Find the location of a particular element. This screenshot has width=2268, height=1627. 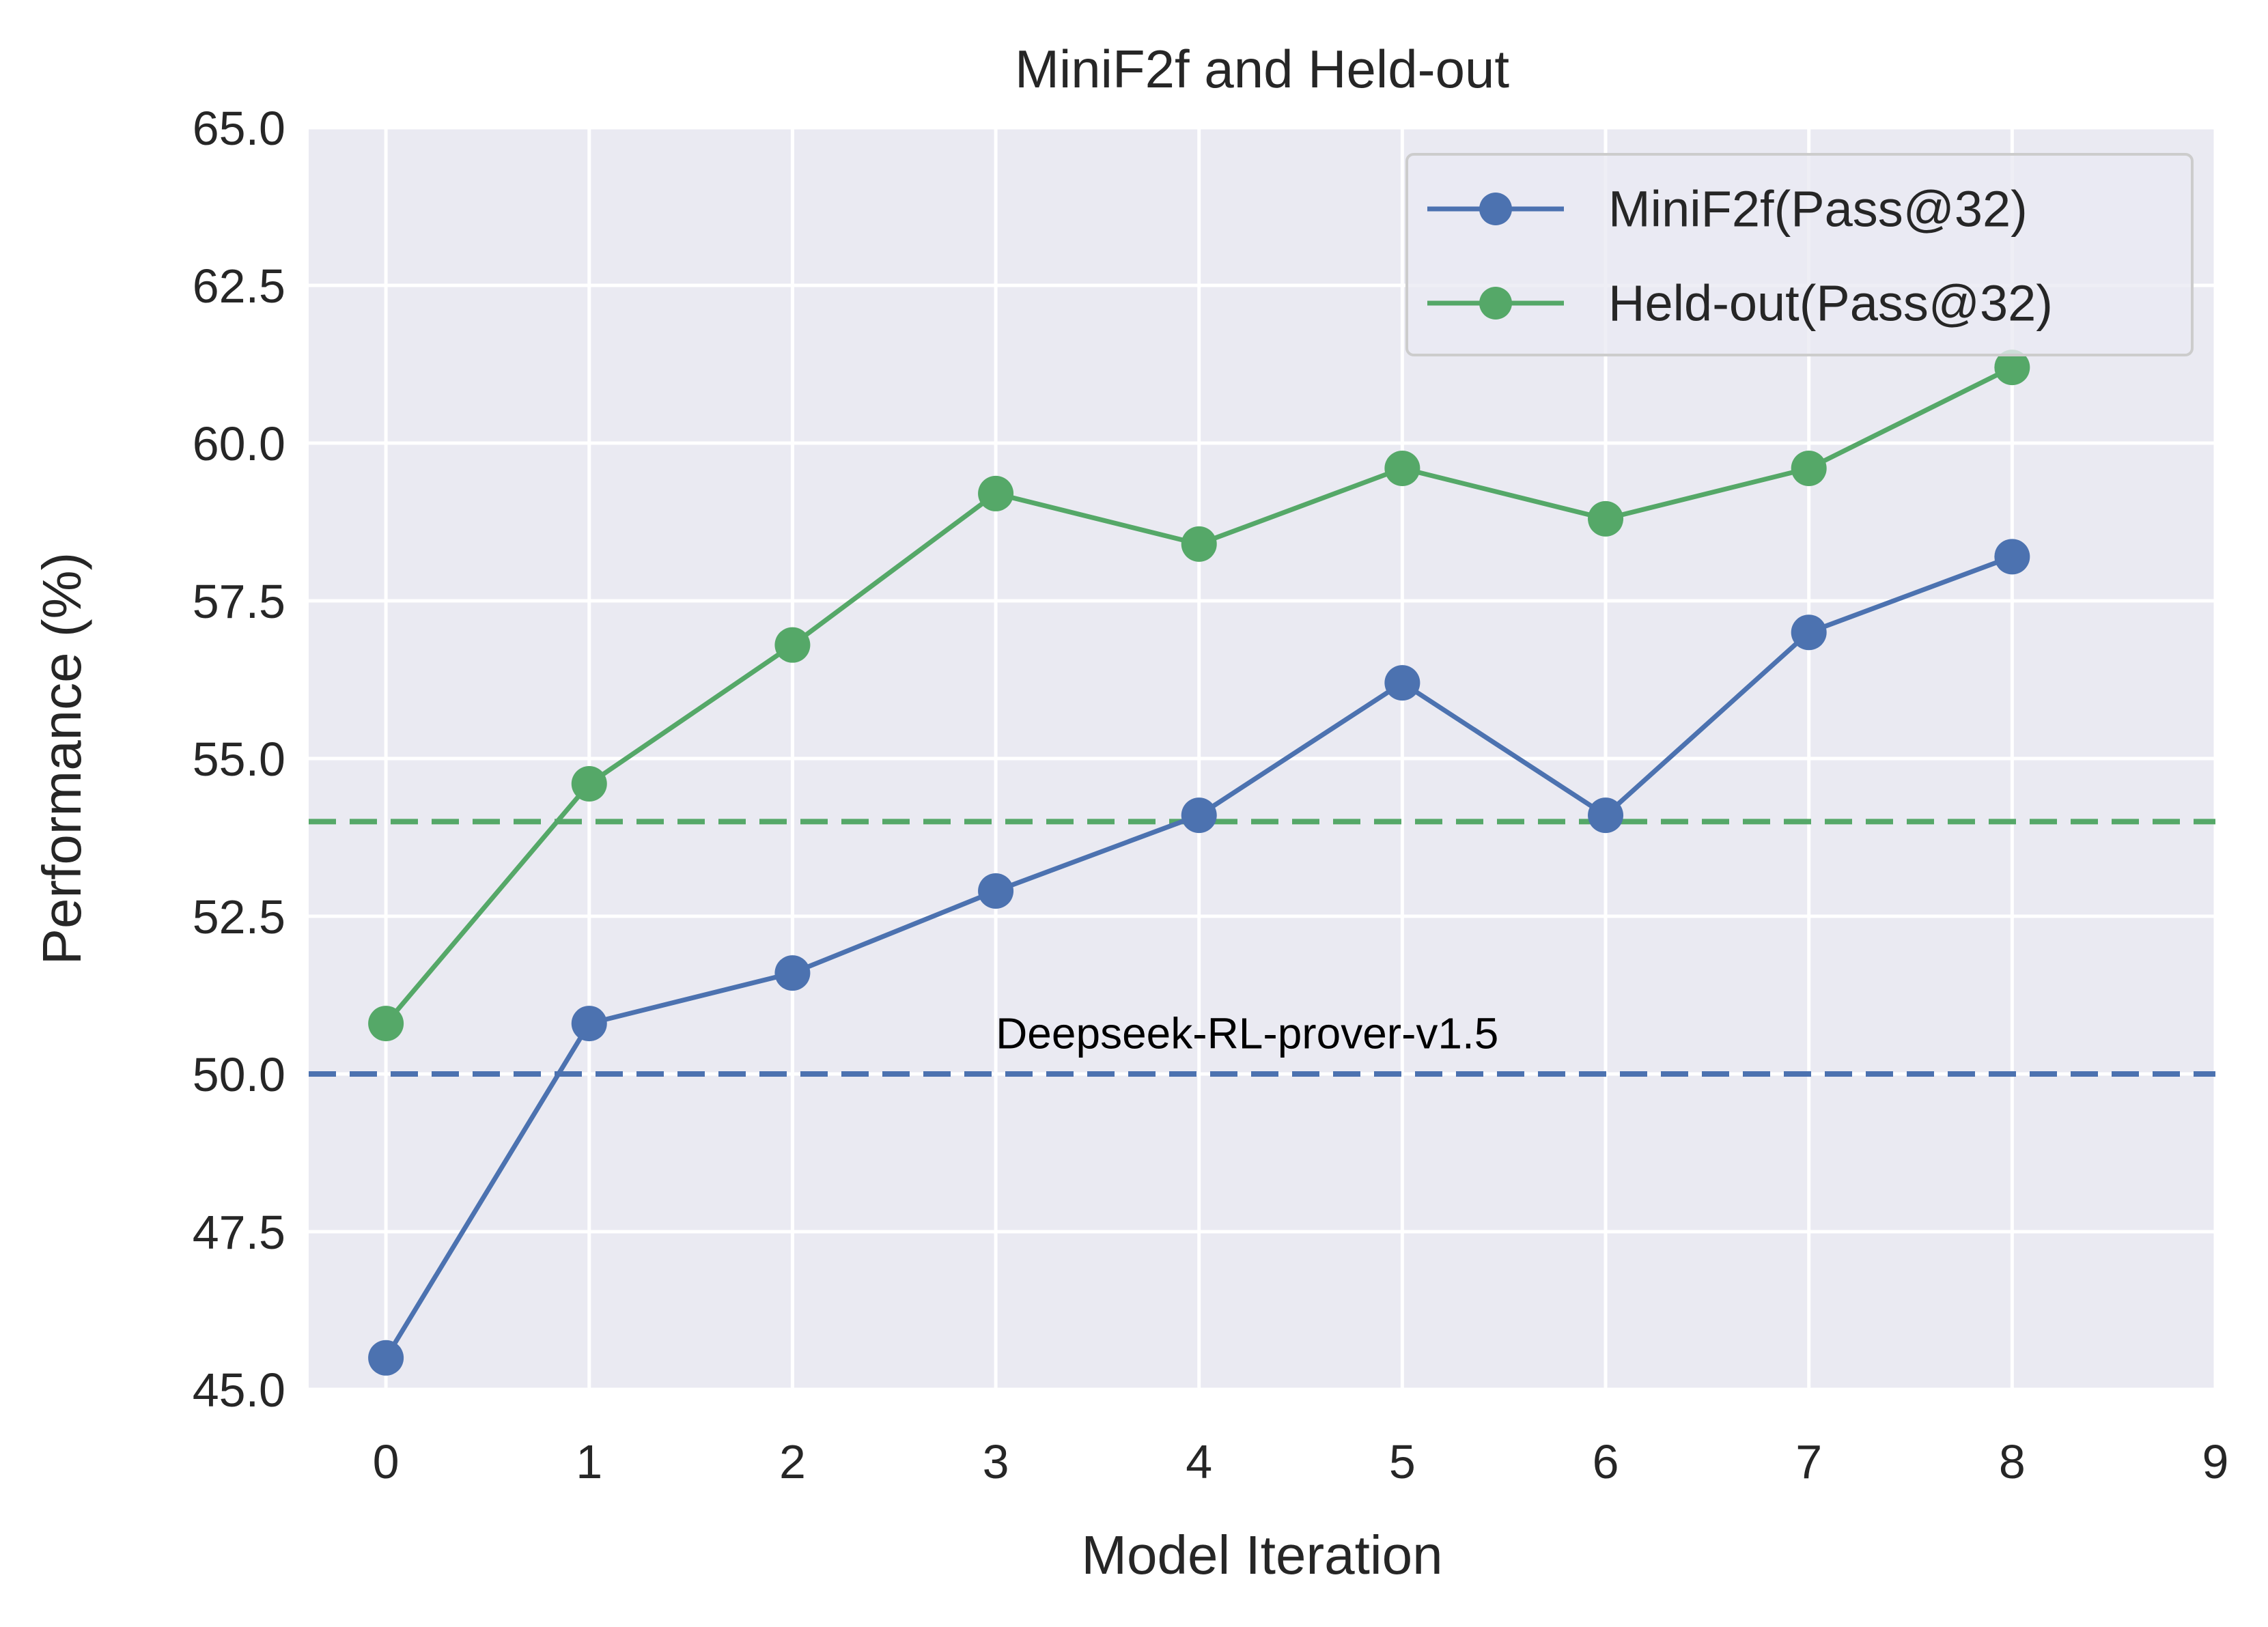

x-tick-label: 1 is located at coordinates (589, 1461).